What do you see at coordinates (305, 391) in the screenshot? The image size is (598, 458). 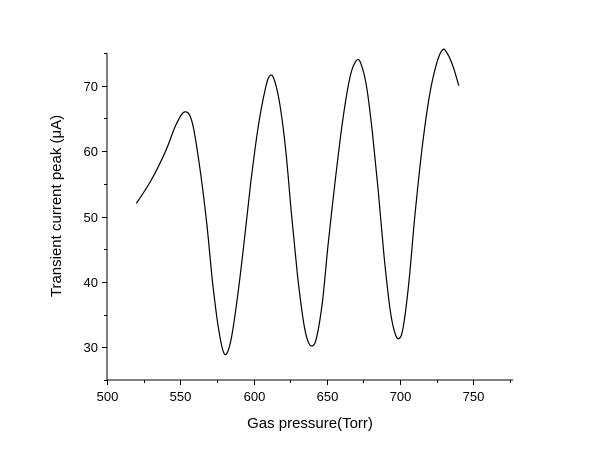 I see `x-axis: 500 550 600 650 700 750` at bounding box center [305, 391].